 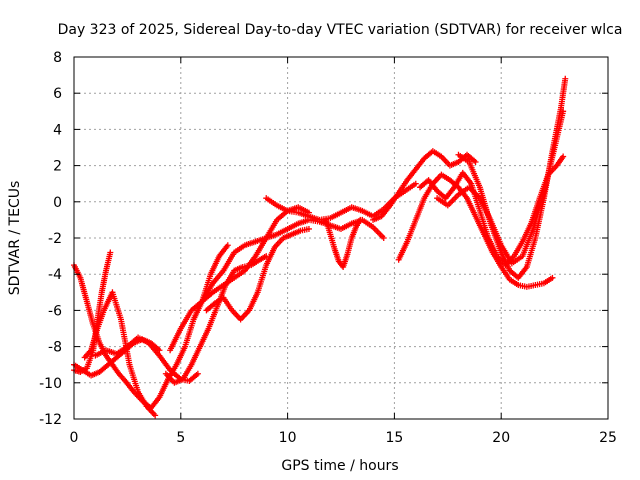 I want to click on x-tick-label: 15, so click(x=394, y=438).